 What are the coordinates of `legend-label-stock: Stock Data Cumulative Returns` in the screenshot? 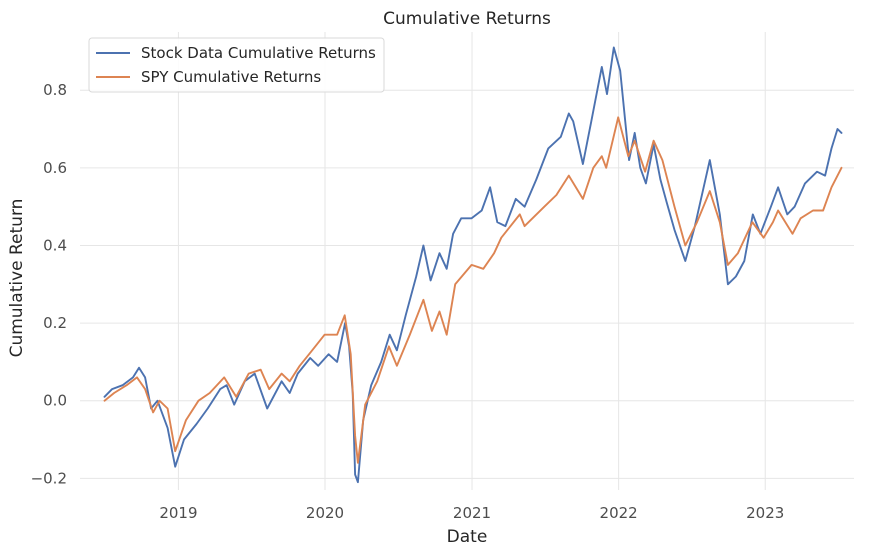 It's located at (258, 53).